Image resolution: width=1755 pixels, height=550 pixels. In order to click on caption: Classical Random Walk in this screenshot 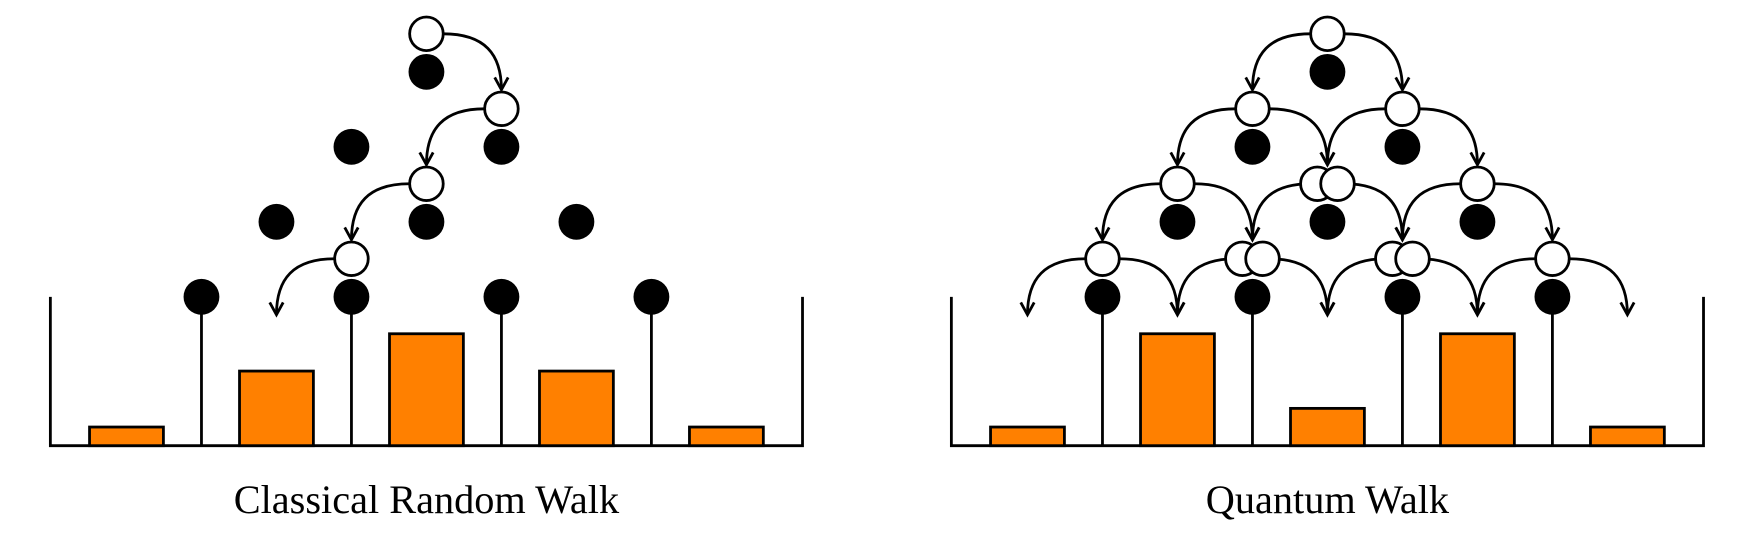, I will do `click(427, 499)`.